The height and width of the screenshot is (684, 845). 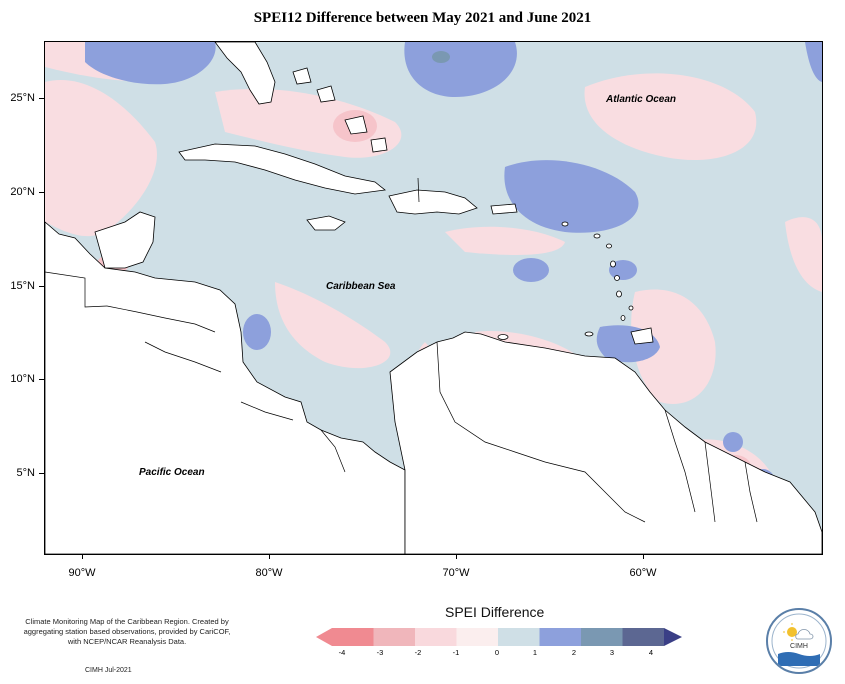 I want to click on lat-label-25: 25°N, so click(x=22, y=98).